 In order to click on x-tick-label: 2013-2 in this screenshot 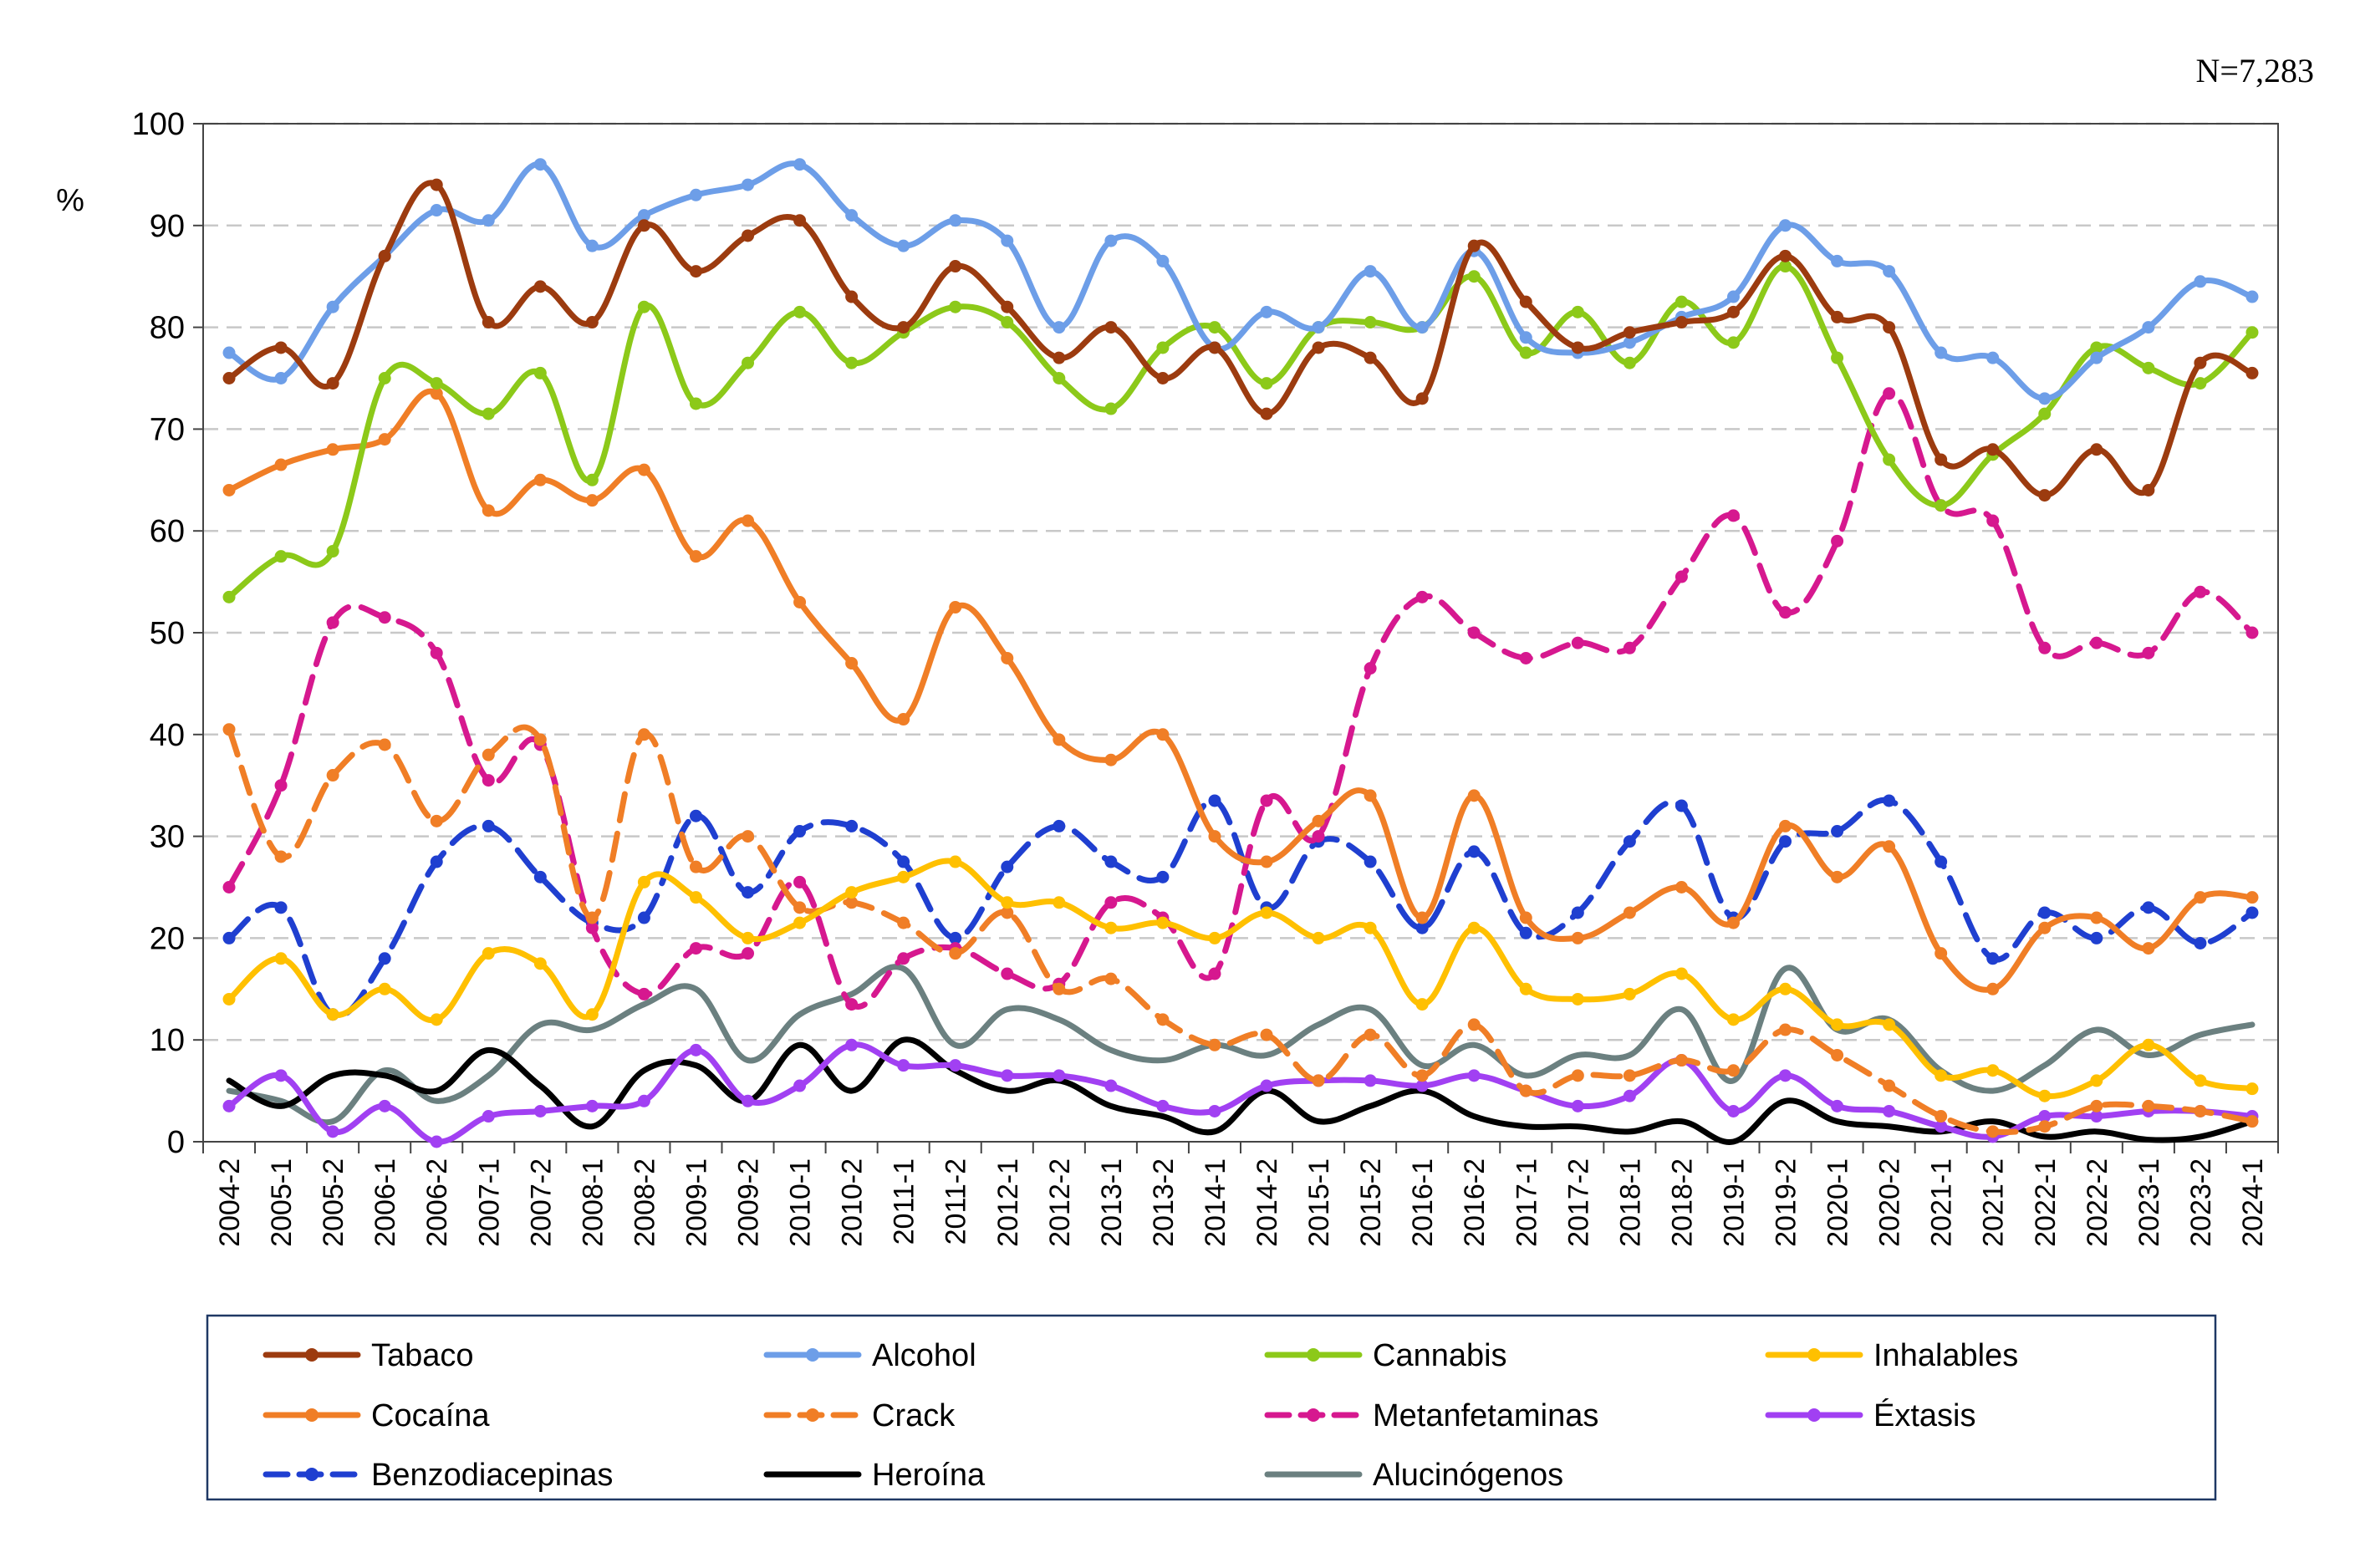, I will do `click(1164, 1202)`.